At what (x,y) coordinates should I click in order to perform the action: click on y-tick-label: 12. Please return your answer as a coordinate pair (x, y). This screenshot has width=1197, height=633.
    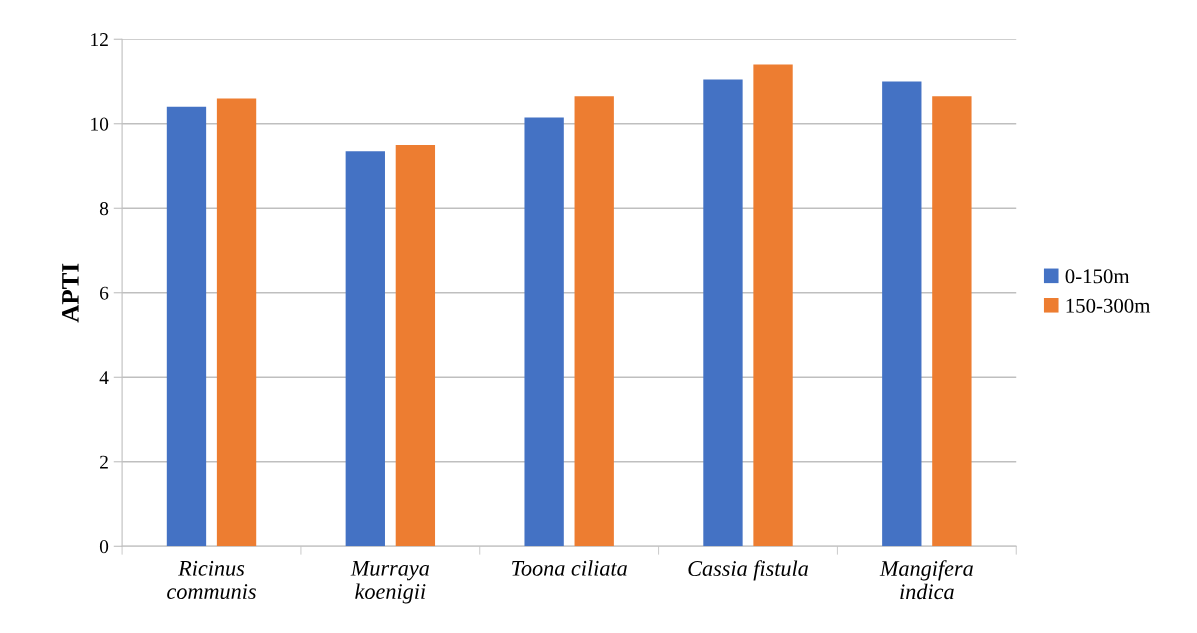
    Looking at the image, I should click on (99, 39).